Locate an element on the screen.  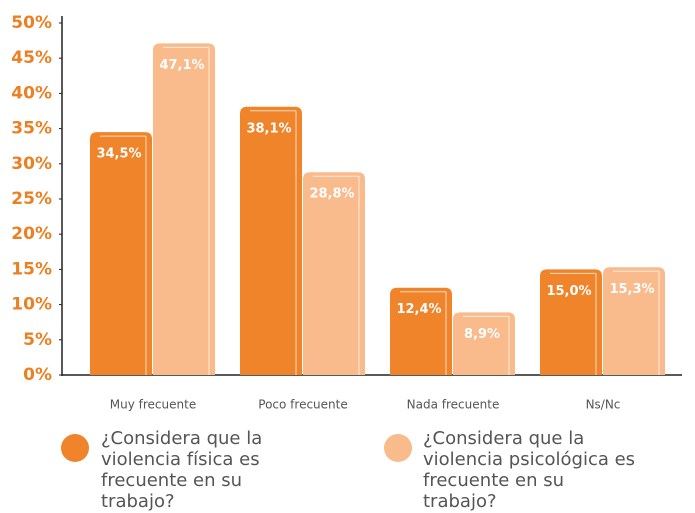
value-label: 15,3% is located at coordinates (631, 289).